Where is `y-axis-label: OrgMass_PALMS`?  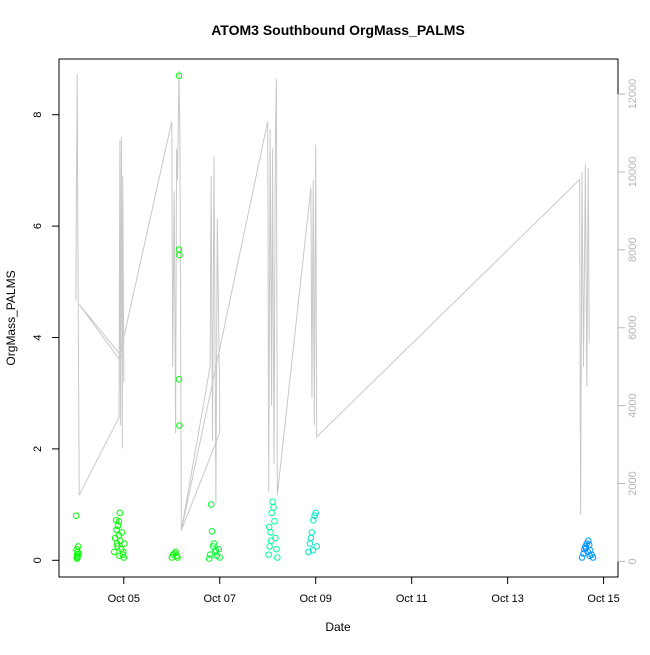
y-axis-label: OrgMass_PALMS is located at coordinates (11, 317).